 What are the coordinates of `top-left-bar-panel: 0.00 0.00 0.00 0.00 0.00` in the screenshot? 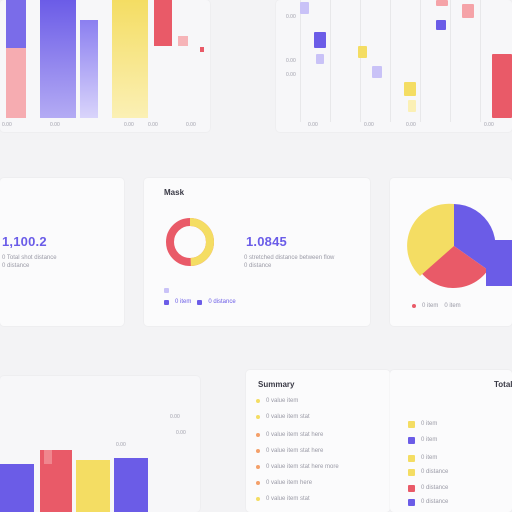 It's located at (105, 66).